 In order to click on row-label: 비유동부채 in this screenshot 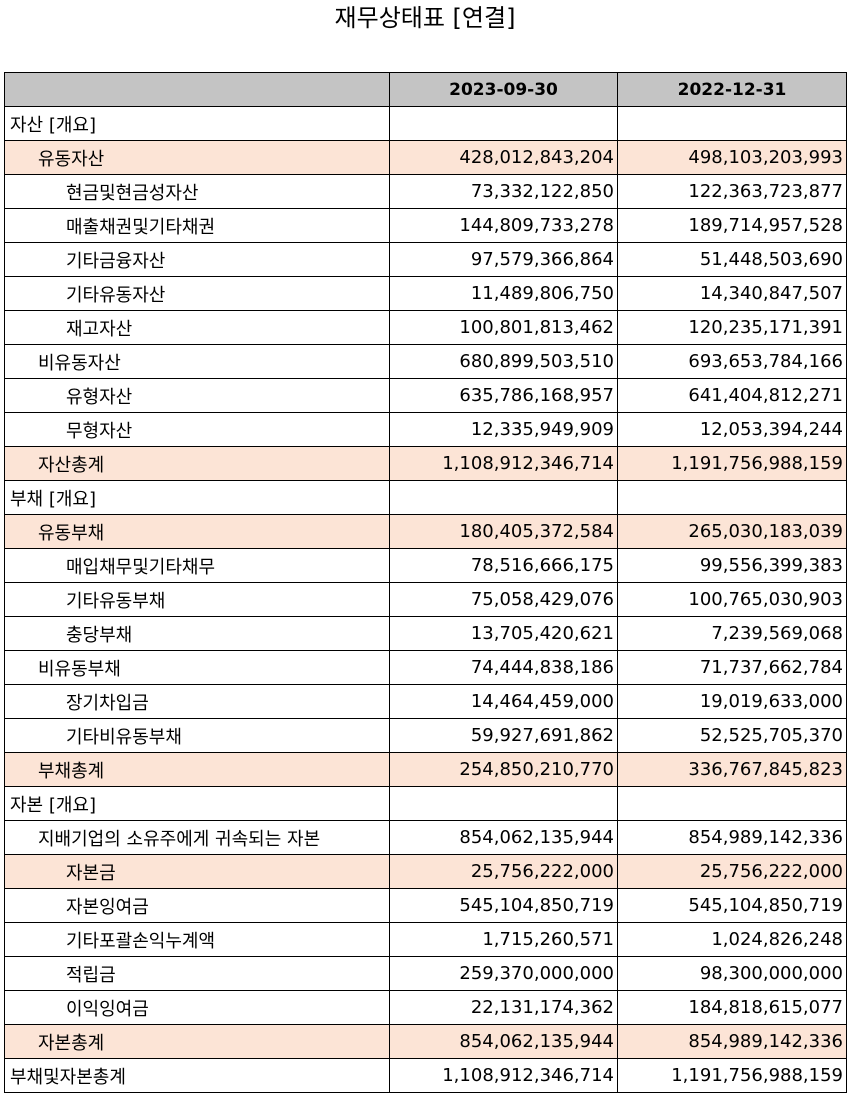, I will do `click(197, 667)`.